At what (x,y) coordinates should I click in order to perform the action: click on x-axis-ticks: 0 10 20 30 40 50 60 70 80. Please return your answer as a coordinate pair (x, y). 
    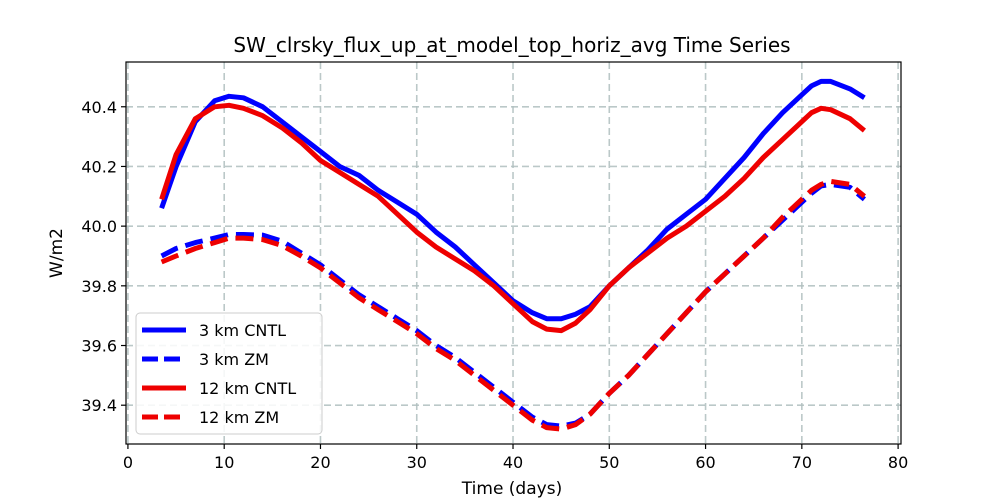
    Looking at the image, I should click on (515, 458).